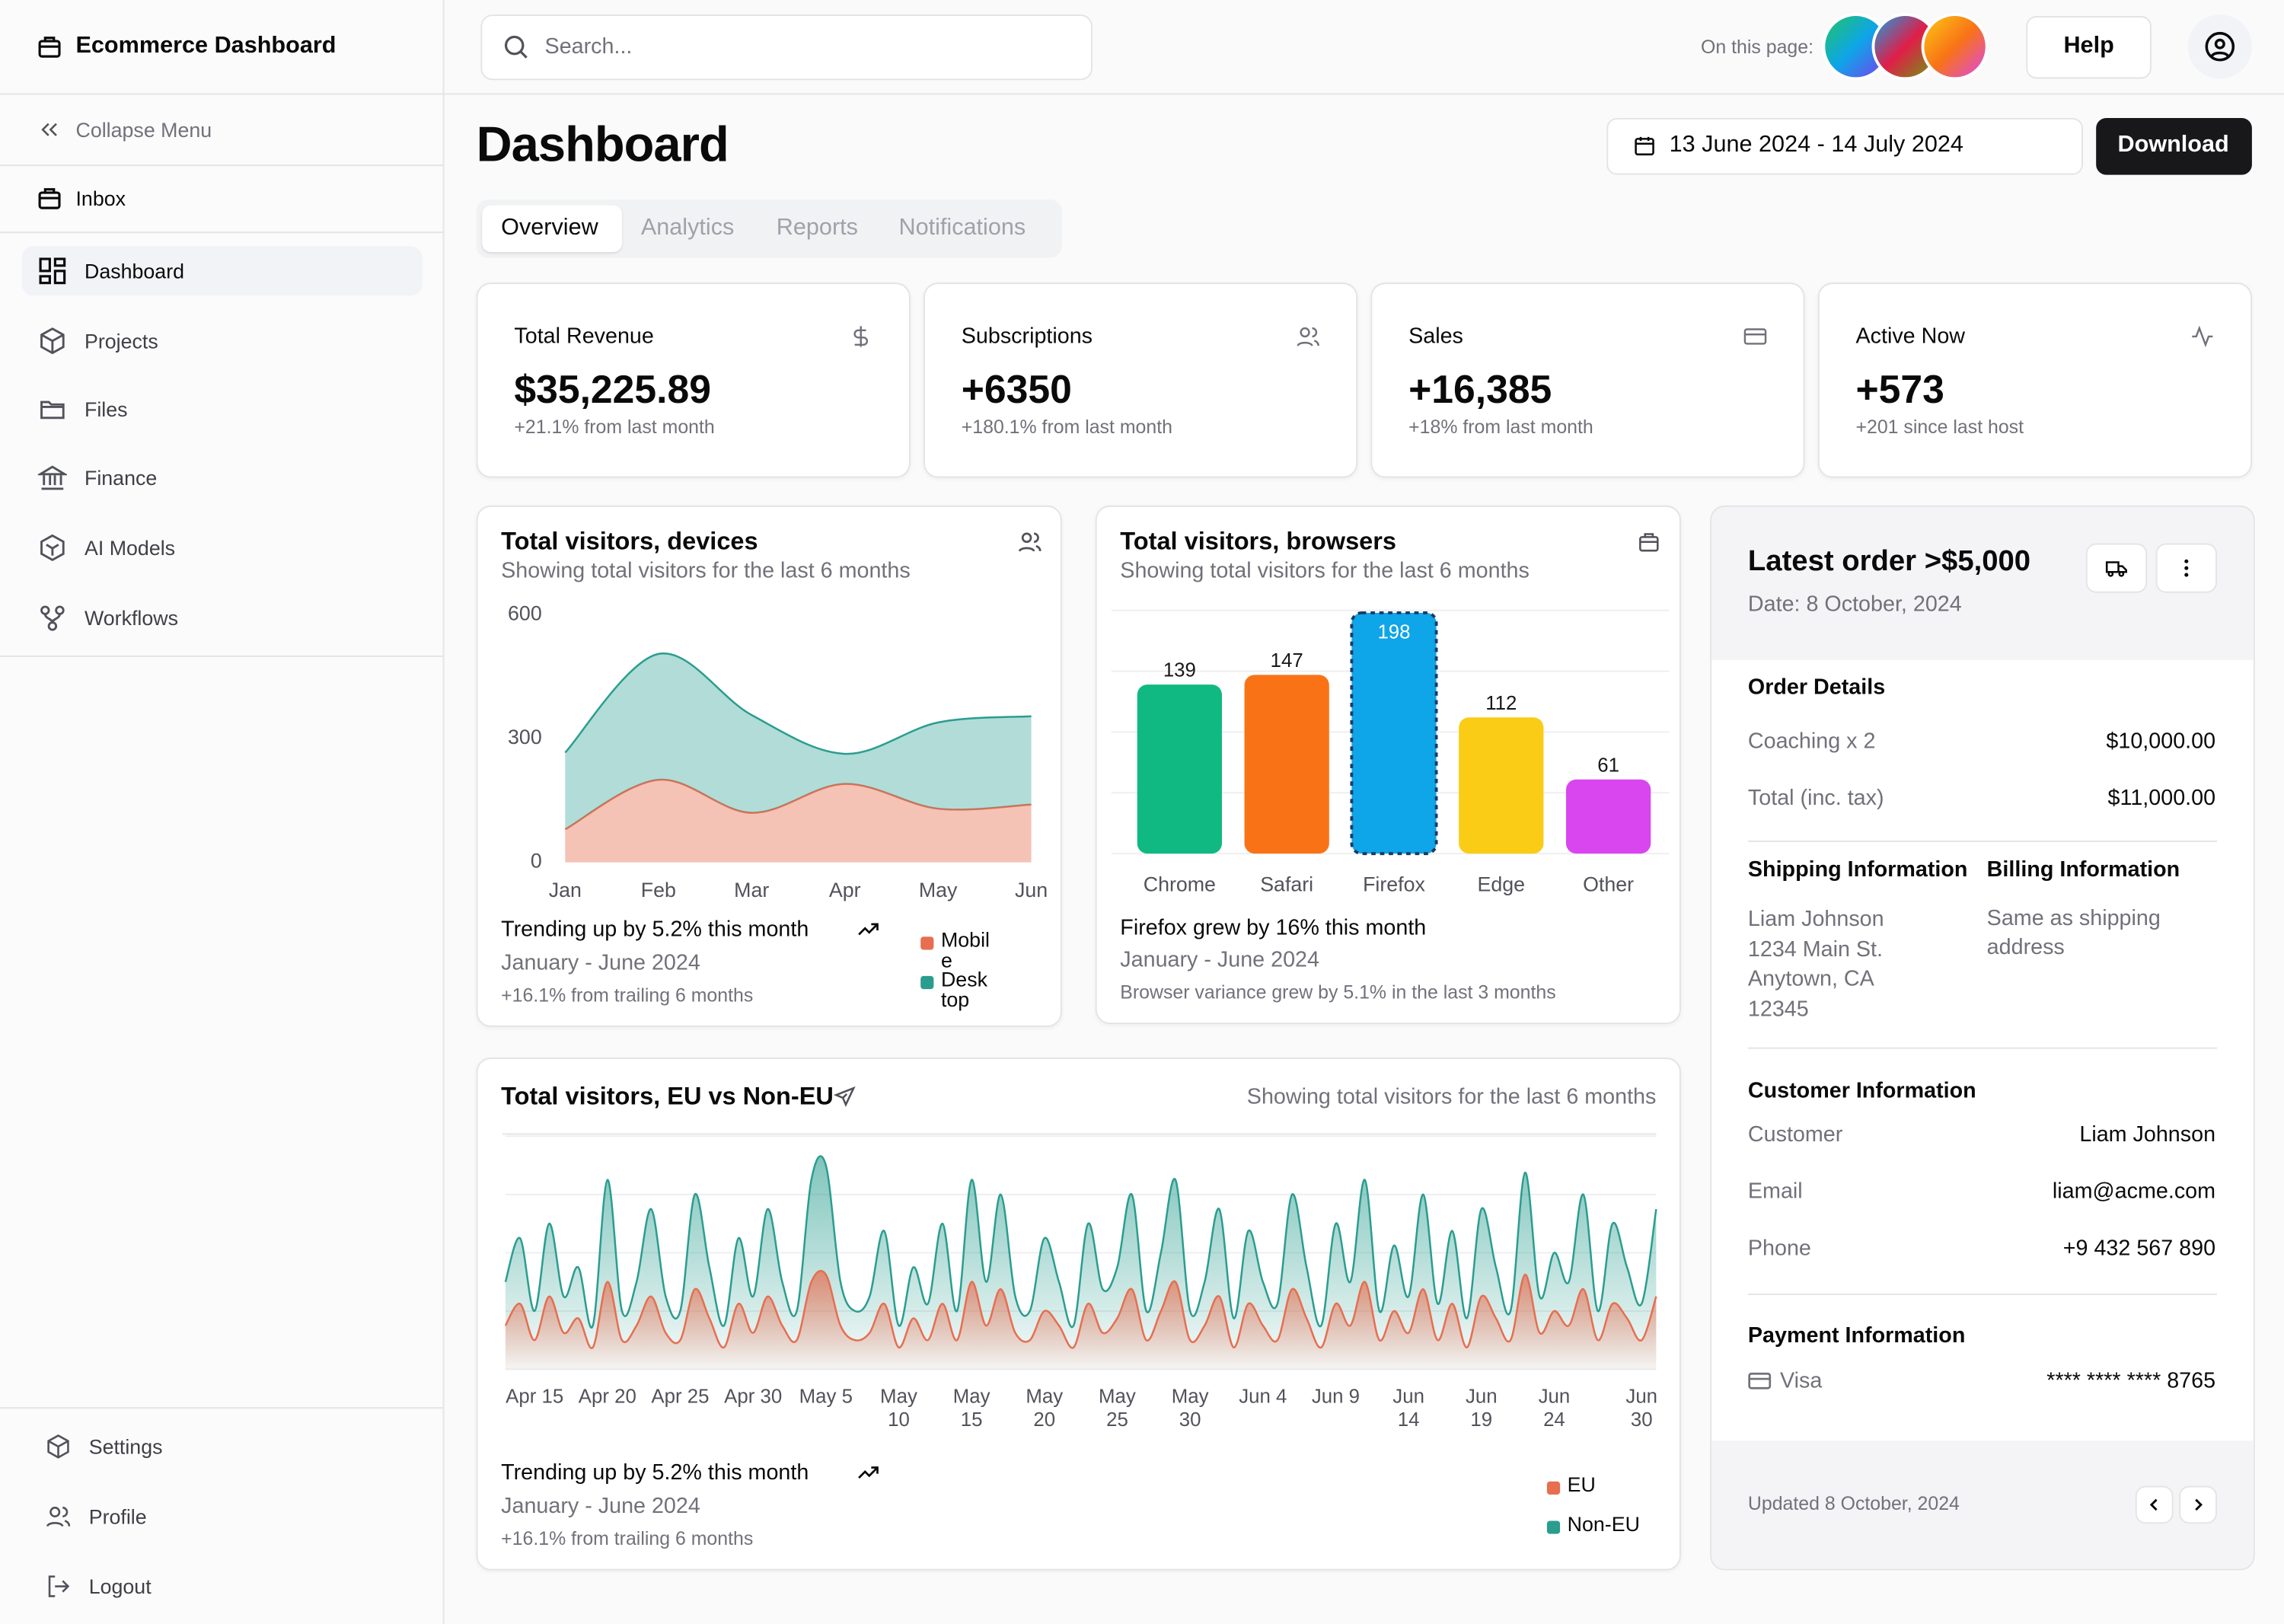  I want to click on data-label: 61, so click(1608, 765).